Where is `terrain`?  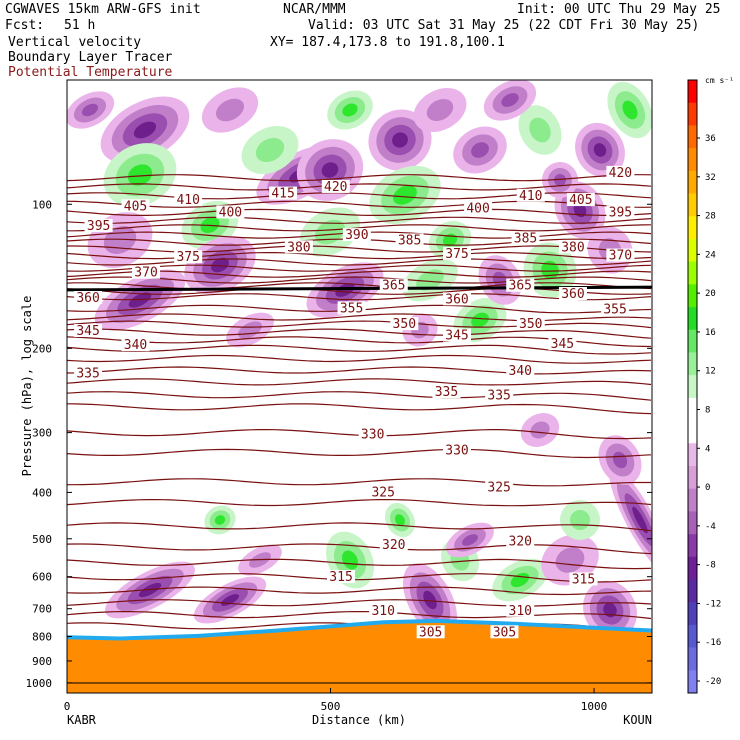 terrain is located at coordinates (359, 655).